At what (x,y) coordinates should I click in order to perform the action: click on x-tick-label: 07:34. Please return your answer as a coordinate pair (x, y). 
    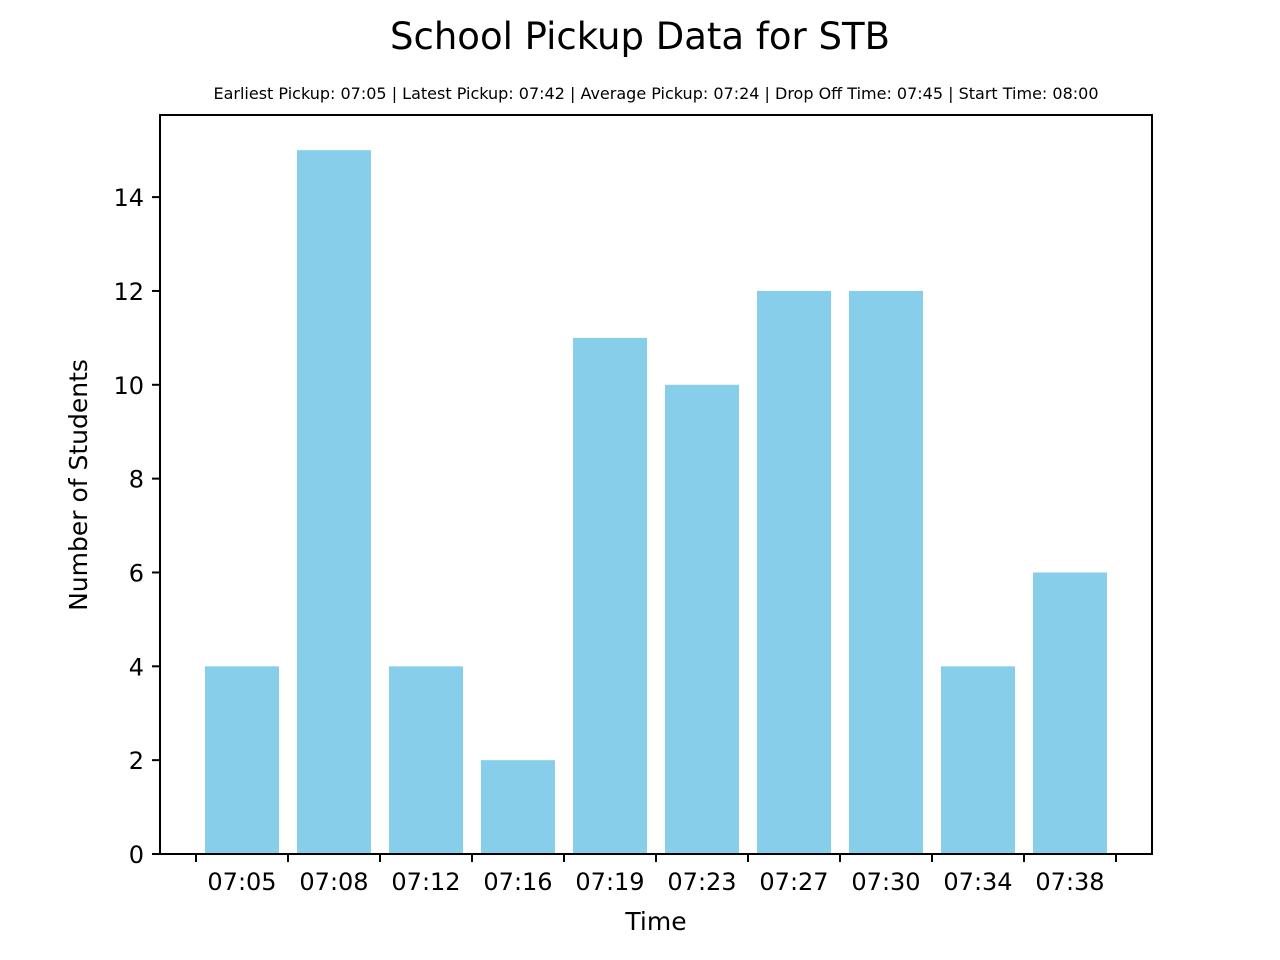
    Looking at the image, I should click on (977, 882).